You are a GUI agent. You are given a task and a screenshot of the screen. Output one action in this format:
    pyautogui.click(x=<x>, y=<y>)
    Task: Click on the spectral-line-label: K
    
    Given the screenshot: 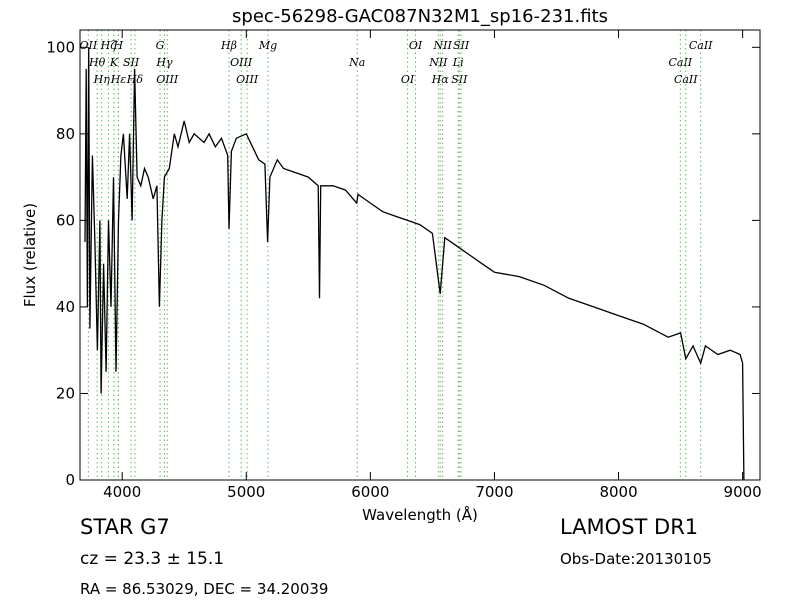 What is the action you would take?
    pyautogui.click(x=114, y=62)
    